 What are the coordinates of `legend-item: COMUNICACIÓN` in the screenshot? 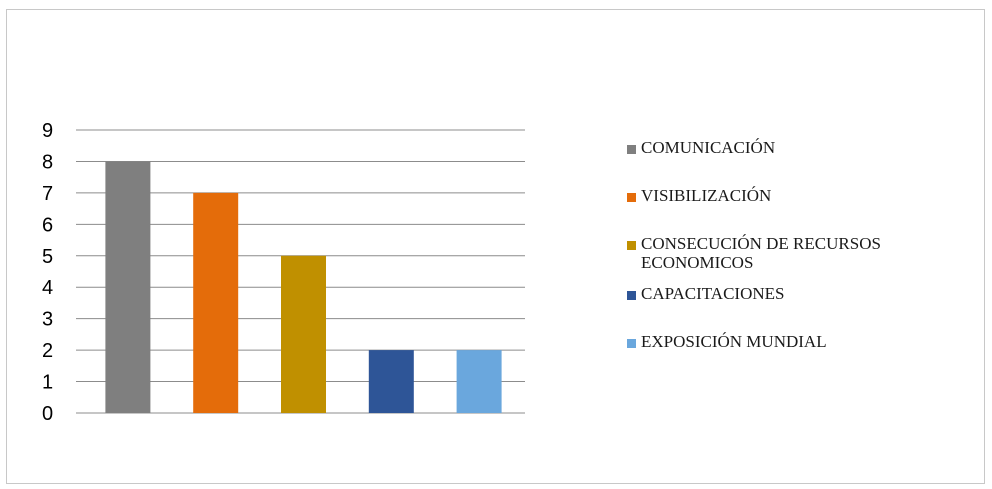 It's located at (797, 147).